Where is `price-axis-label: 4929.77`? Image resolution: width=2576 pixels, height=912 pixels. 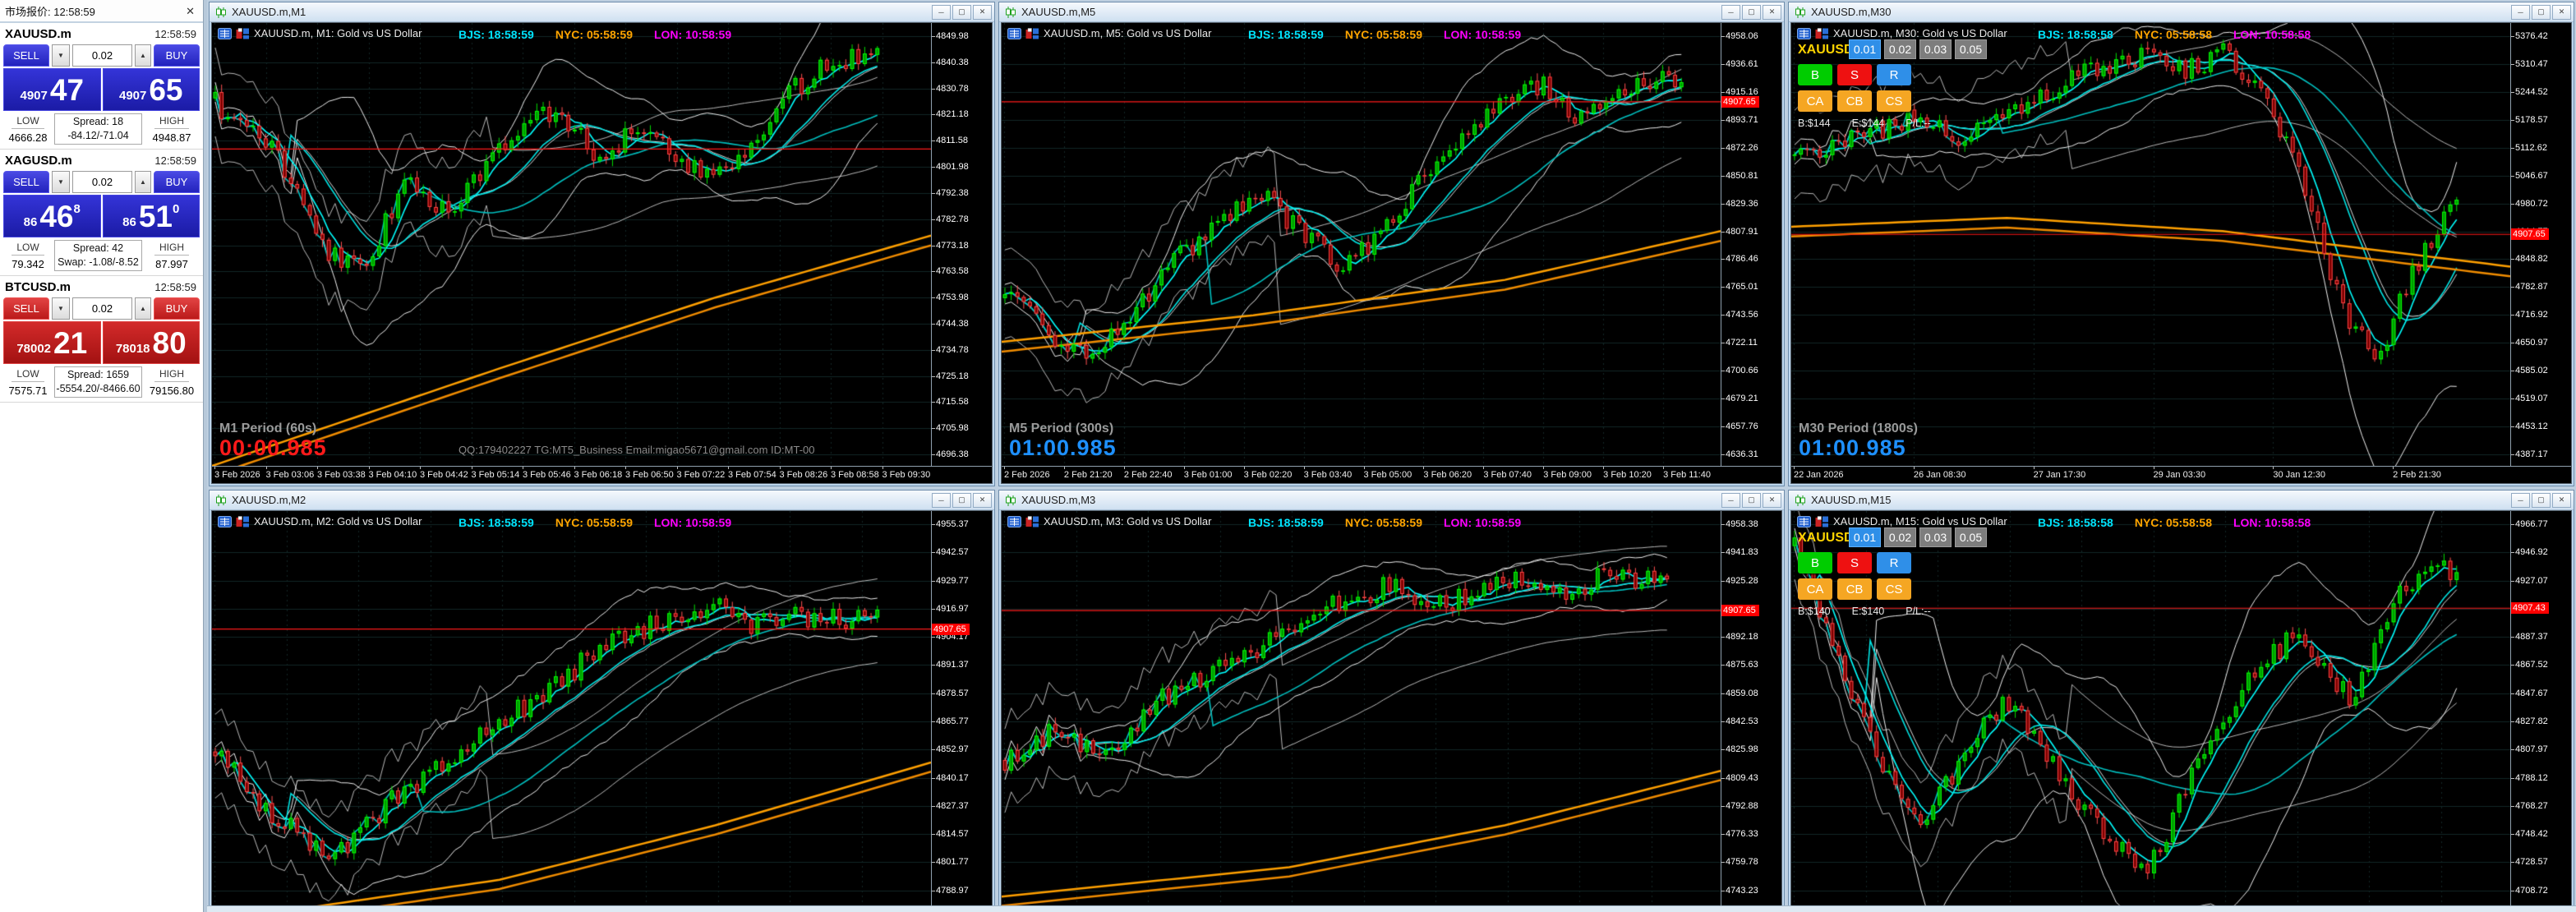
price-axis-label: 4929.77 is located at coordinates (950, 580).